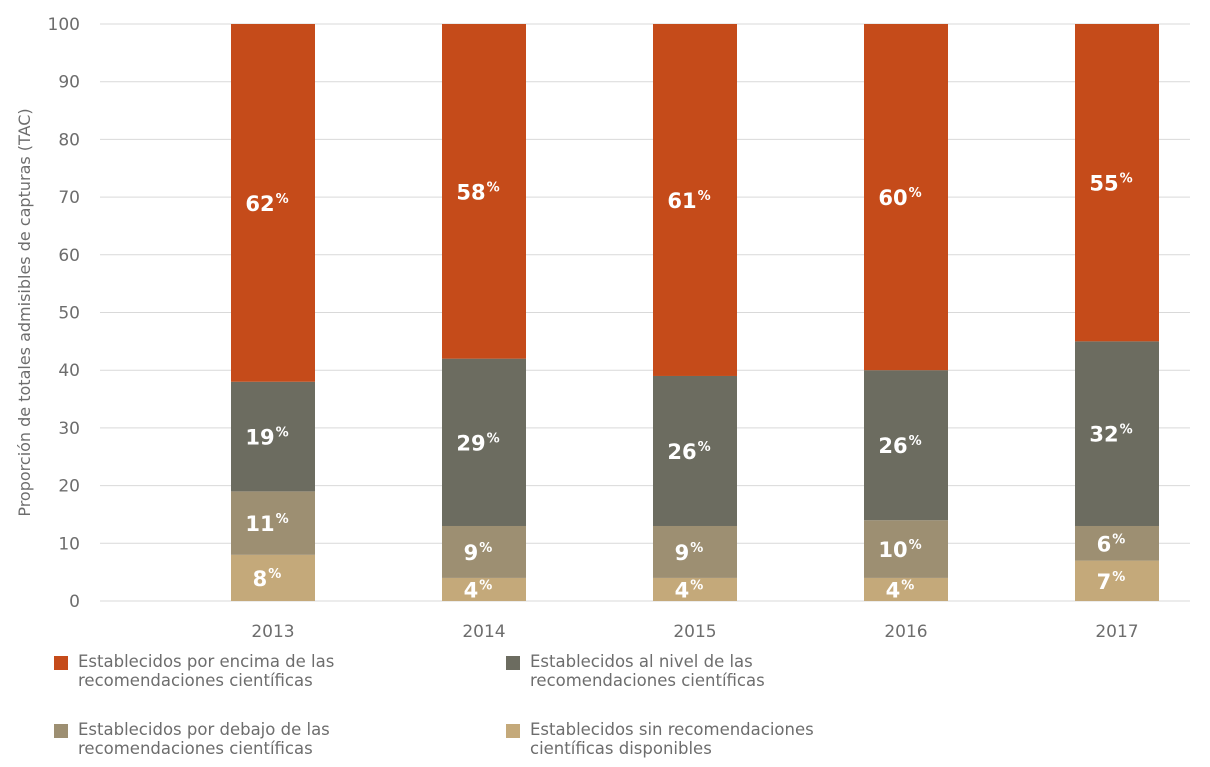 The height and width of the screenshot is (767, 1210). What do you see at coordinates (672, 729) in the screenshot?
I see `legend-label-line: Establecidos sin recomendaciones` at bounding box center [672, 729].